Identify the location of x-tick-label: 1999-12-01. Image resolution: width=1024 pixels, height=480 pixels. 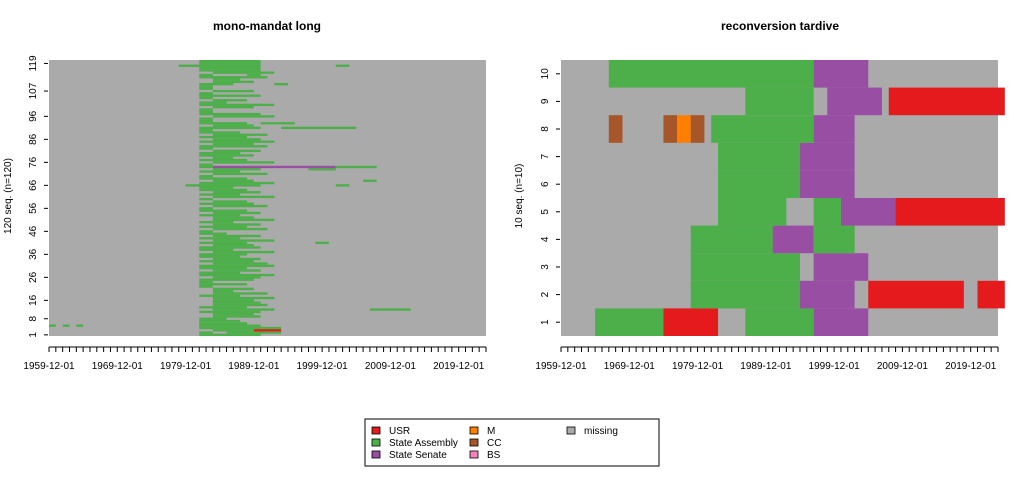
(835, 366).